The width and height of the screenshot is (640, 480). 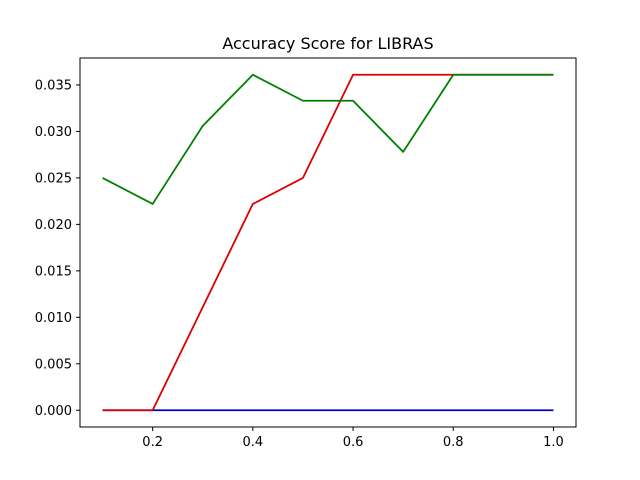 What do you see at coordinates (327, 43) in the screenshot?
I see `chart-title: Accuracy Score for LIBRAS` at bounding box center [327, 43].